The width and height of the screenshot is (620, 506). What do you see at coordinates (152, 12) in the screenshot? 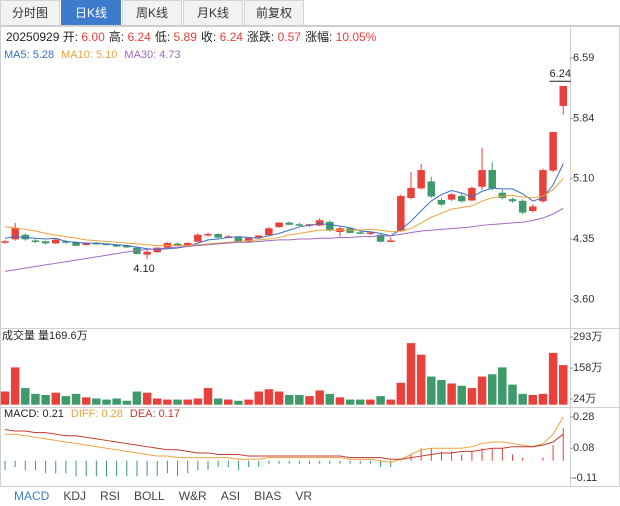
I see `period-tab: 周K线` at bounding box center [152, 12].